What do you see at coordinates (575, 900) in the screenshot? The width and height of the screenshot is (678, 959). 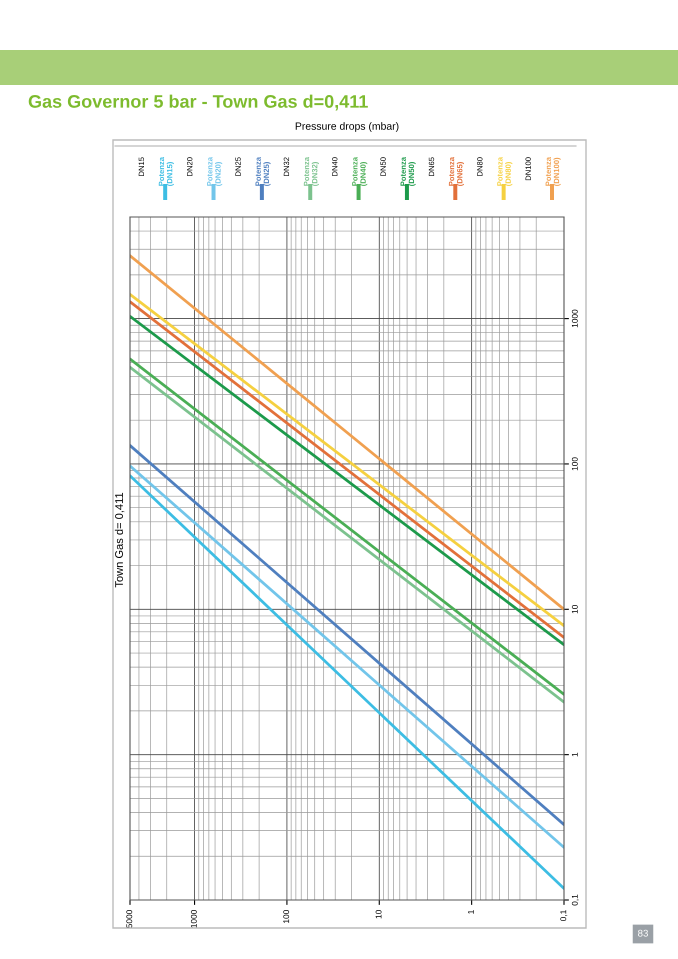 I see `y-tick-label: 0,1` at bounding box center [575, 900].